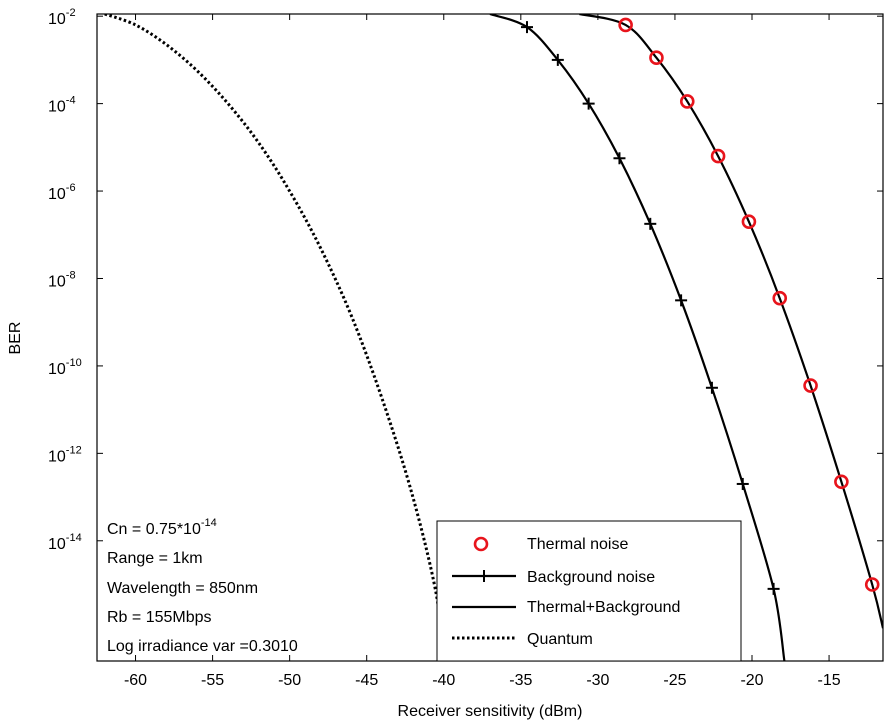 This screenshot has width=885, height=724. I want to click on x-tick-label-1: -55, so click(212, 680).